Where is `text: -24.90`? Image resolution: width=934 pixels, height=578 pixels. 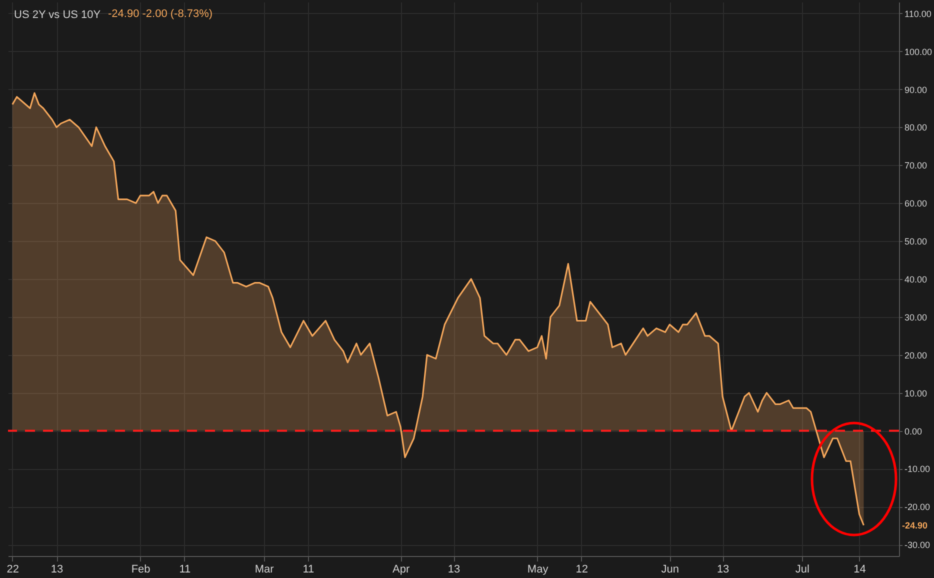 text: -24.90 is located at coordinates (915, 525).